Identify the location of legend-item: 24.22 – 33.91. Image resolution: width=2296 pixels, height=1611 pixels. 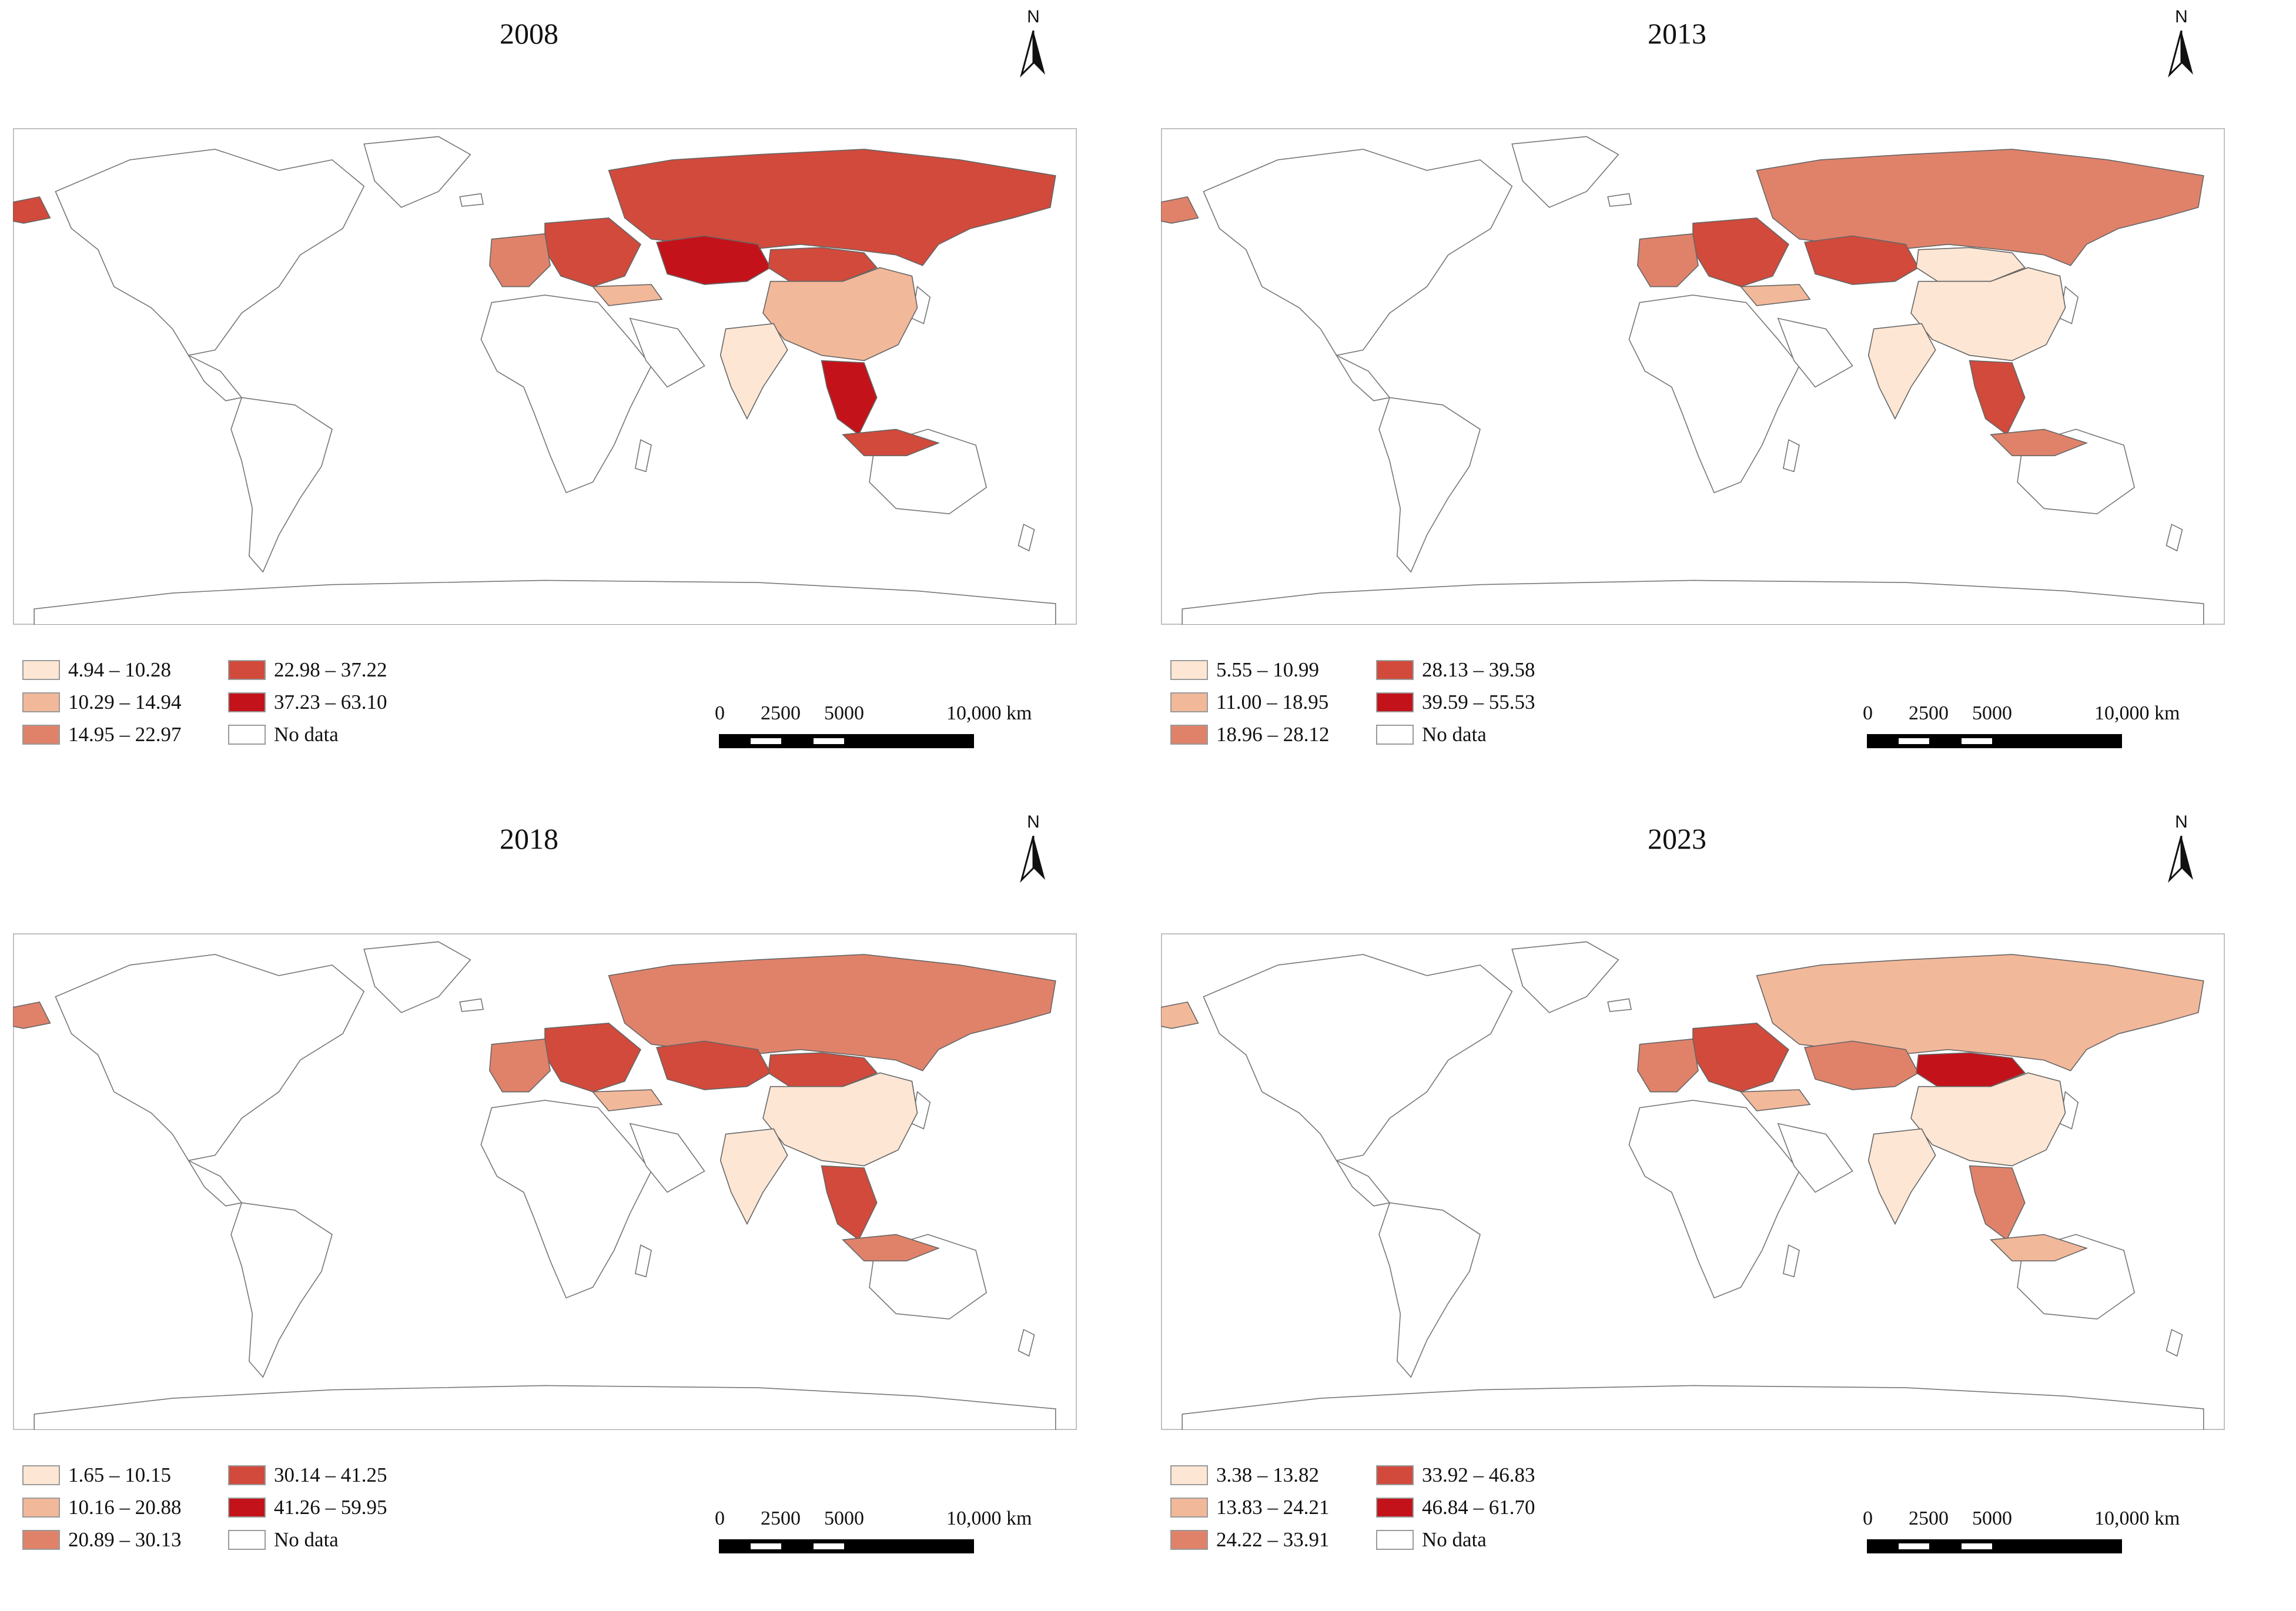
(1250, 1540).